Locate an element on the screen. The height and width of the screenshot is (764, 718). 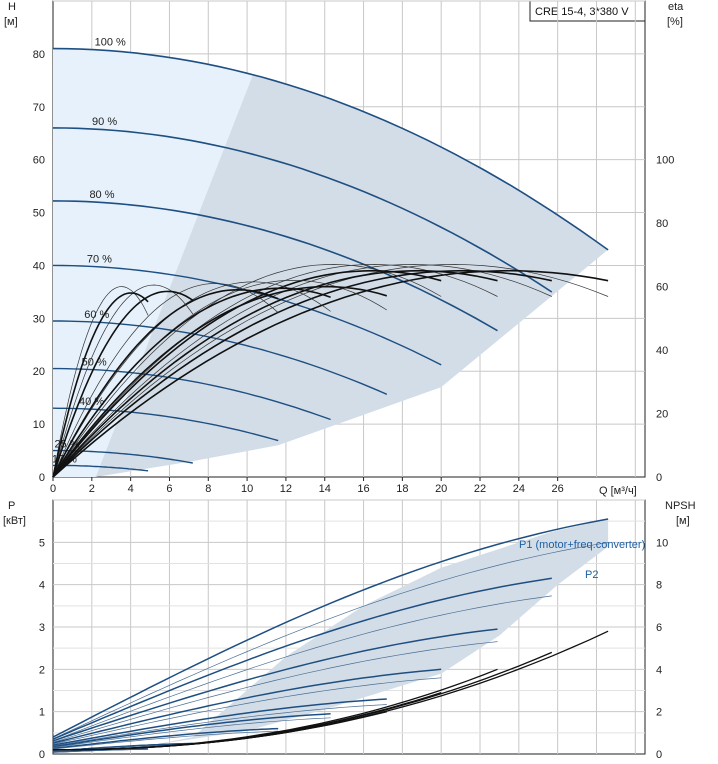
x-tick-label: 10 is located at coordinates (247, 489).